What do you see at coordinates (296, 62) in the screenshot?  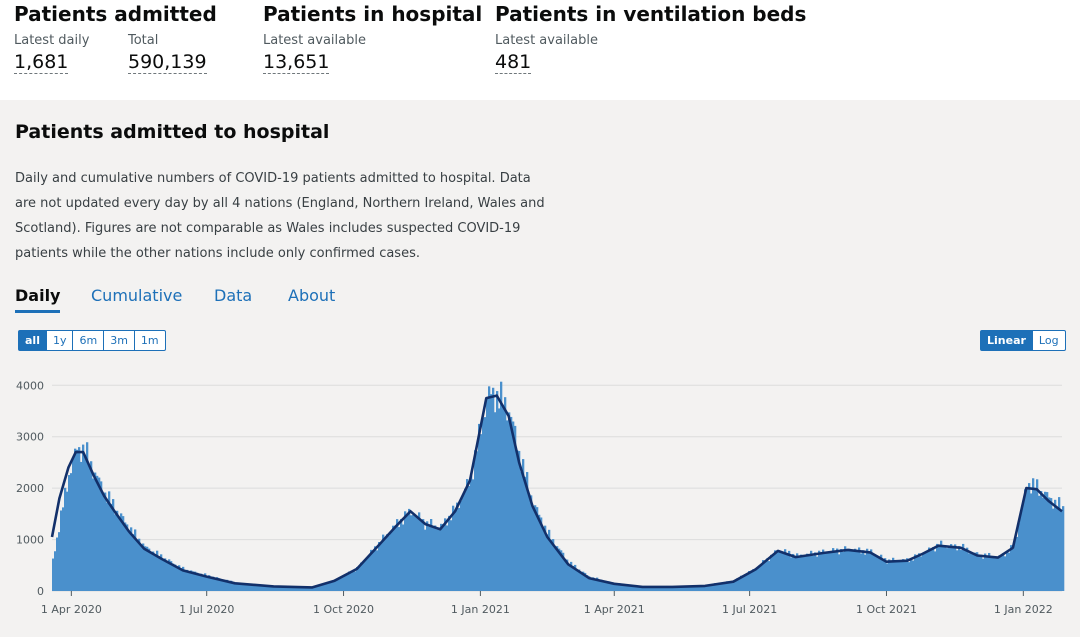 I see `in-hospital-value: 13,651` at bounding box center [296, 62].